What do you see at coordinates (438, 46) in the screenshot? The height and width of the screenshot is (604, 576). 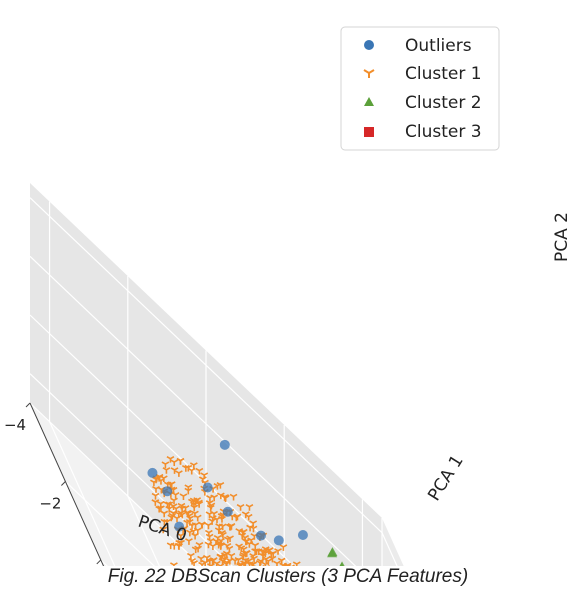 I see `legend-label-outliers: Outliers` at bounding box center [438, 46].